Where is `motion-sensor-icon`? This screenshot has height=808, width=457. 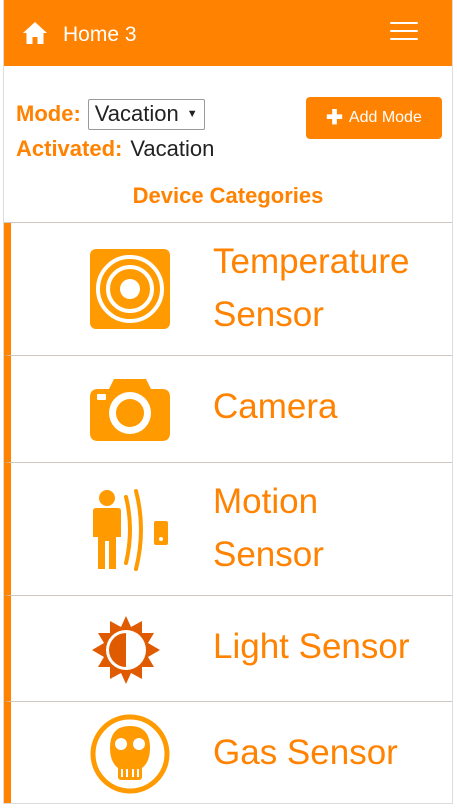
motion-sensor-icon is located at coordinates (130, 530).